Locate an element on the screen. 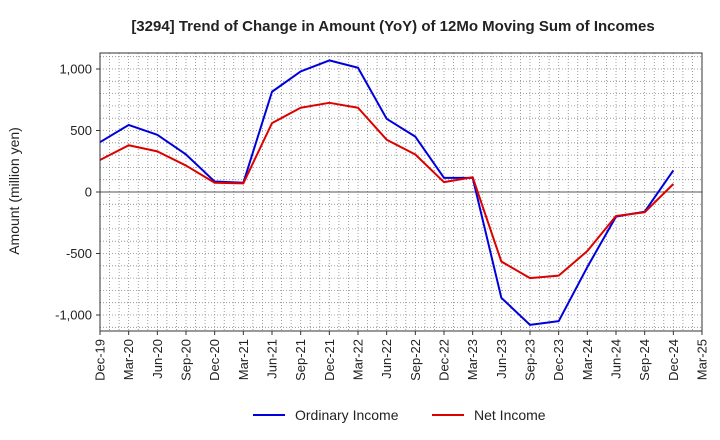 The height and width of the screenshot is (440, 720). legend-label-ordinary-income: Ordinary Income is located at coordinates (347, 415).